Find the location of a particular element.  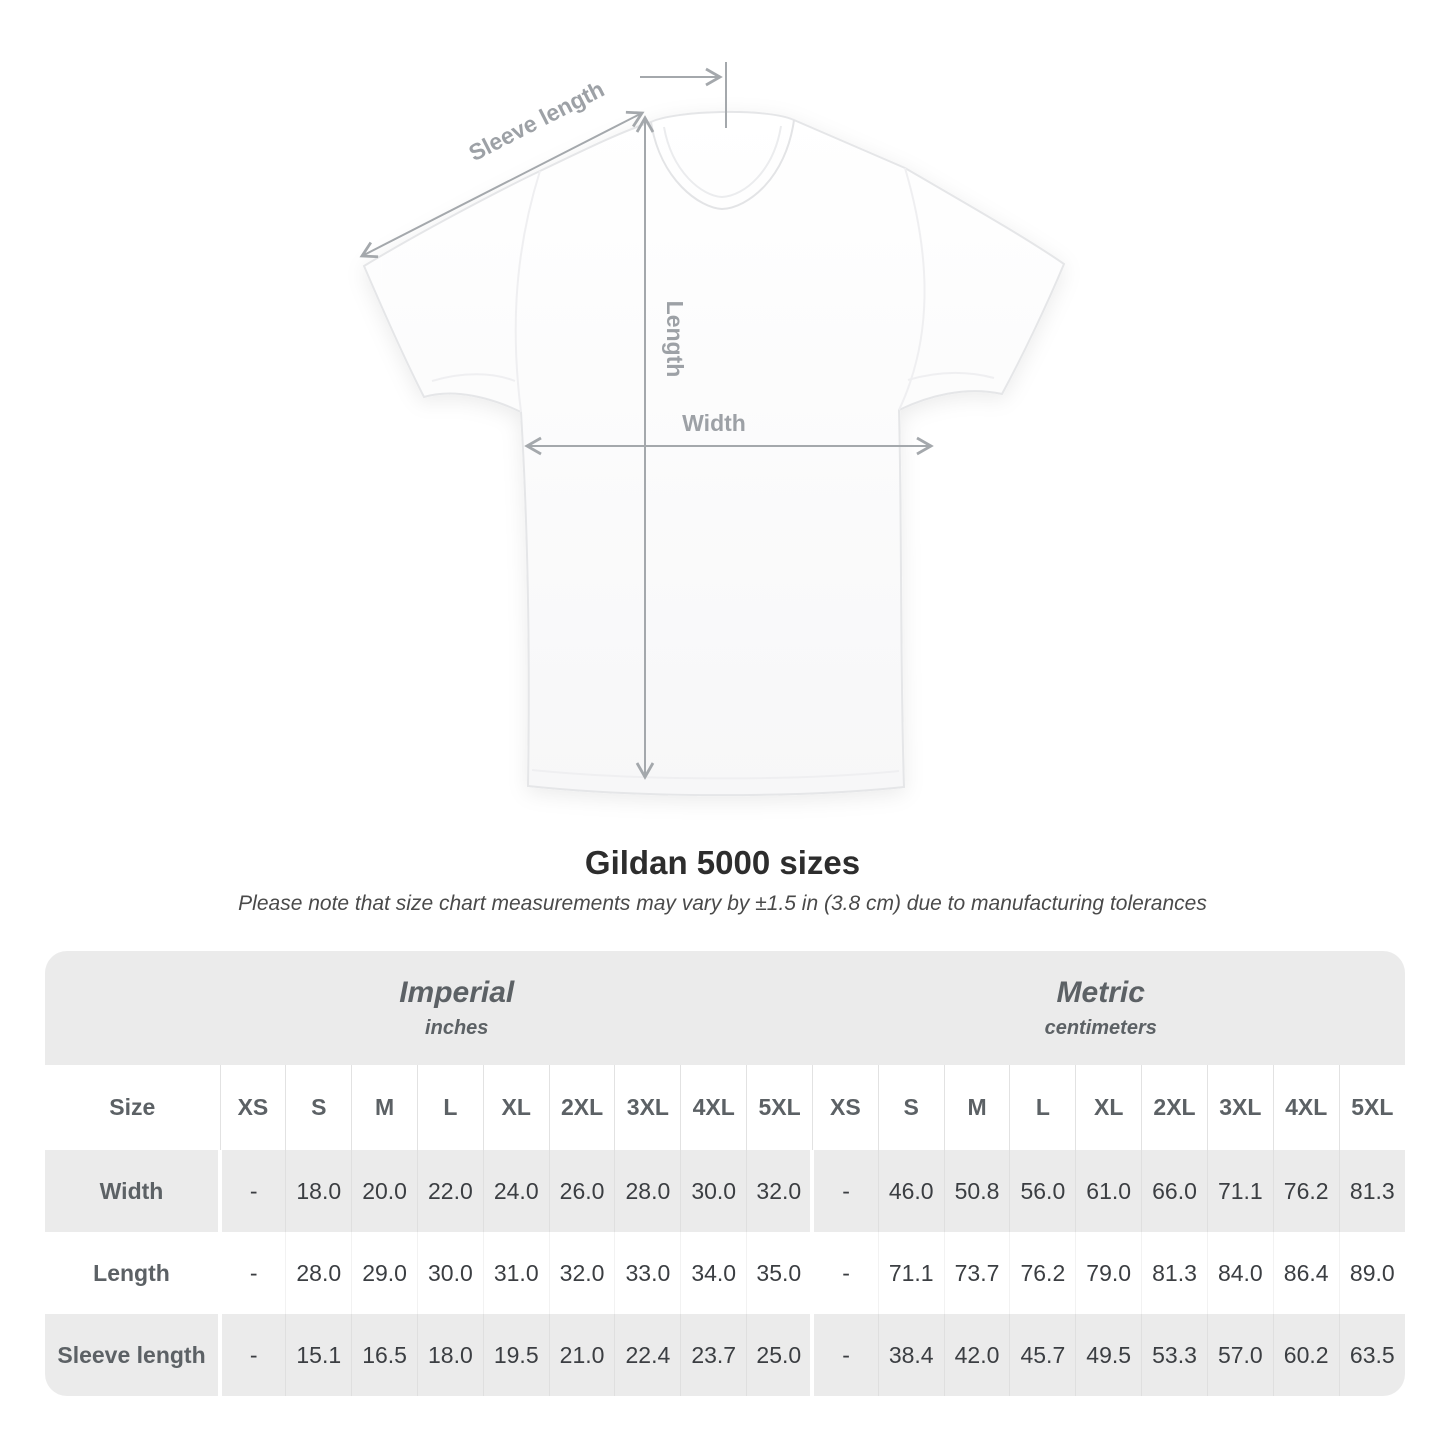

table-cell: 38.4 is located at coordinates (911, 1355).